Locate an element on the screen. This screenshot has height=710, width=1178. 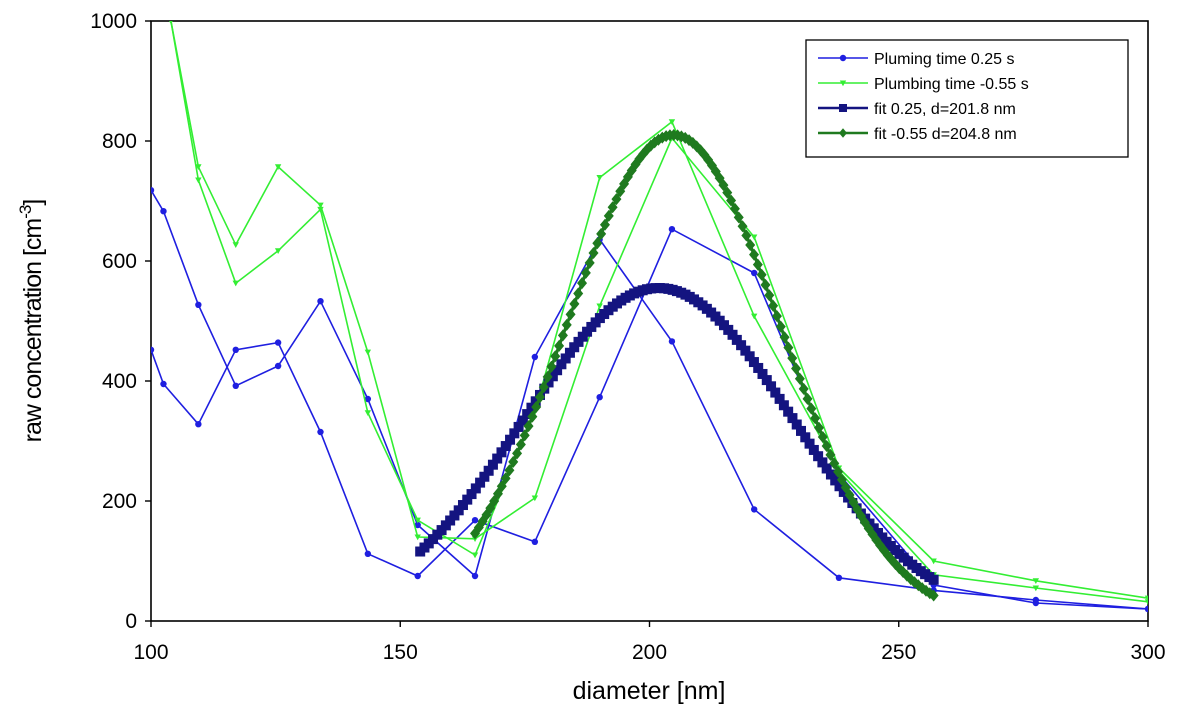
legend-item: Pluming time 0.25 s is located at coordinates (916, 59).